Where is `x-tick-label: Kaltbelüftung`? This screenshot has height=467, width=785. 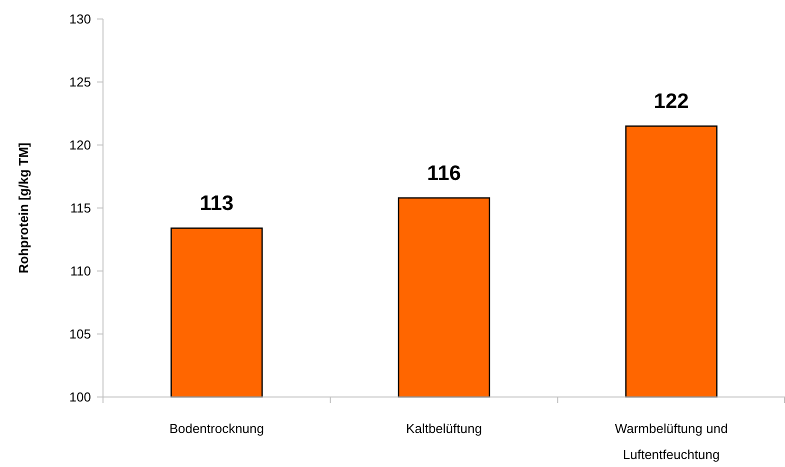 x-tick-label: Kaltbelüftung is located at coordinates (444, 428).